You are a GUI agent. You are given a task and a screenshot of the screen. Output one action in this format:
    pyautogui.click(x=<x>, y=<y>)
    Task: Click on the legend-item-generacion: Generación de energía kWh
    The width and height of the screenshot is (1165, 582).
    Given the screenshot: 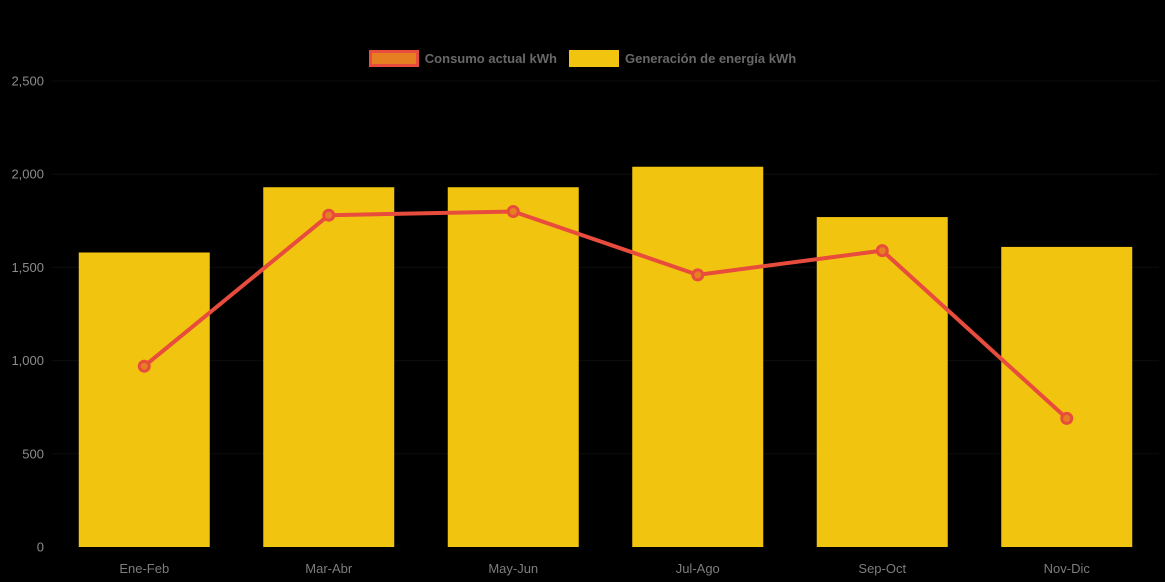 What is the action you would take?
    pyautogui.click(x=682, y=58)
    